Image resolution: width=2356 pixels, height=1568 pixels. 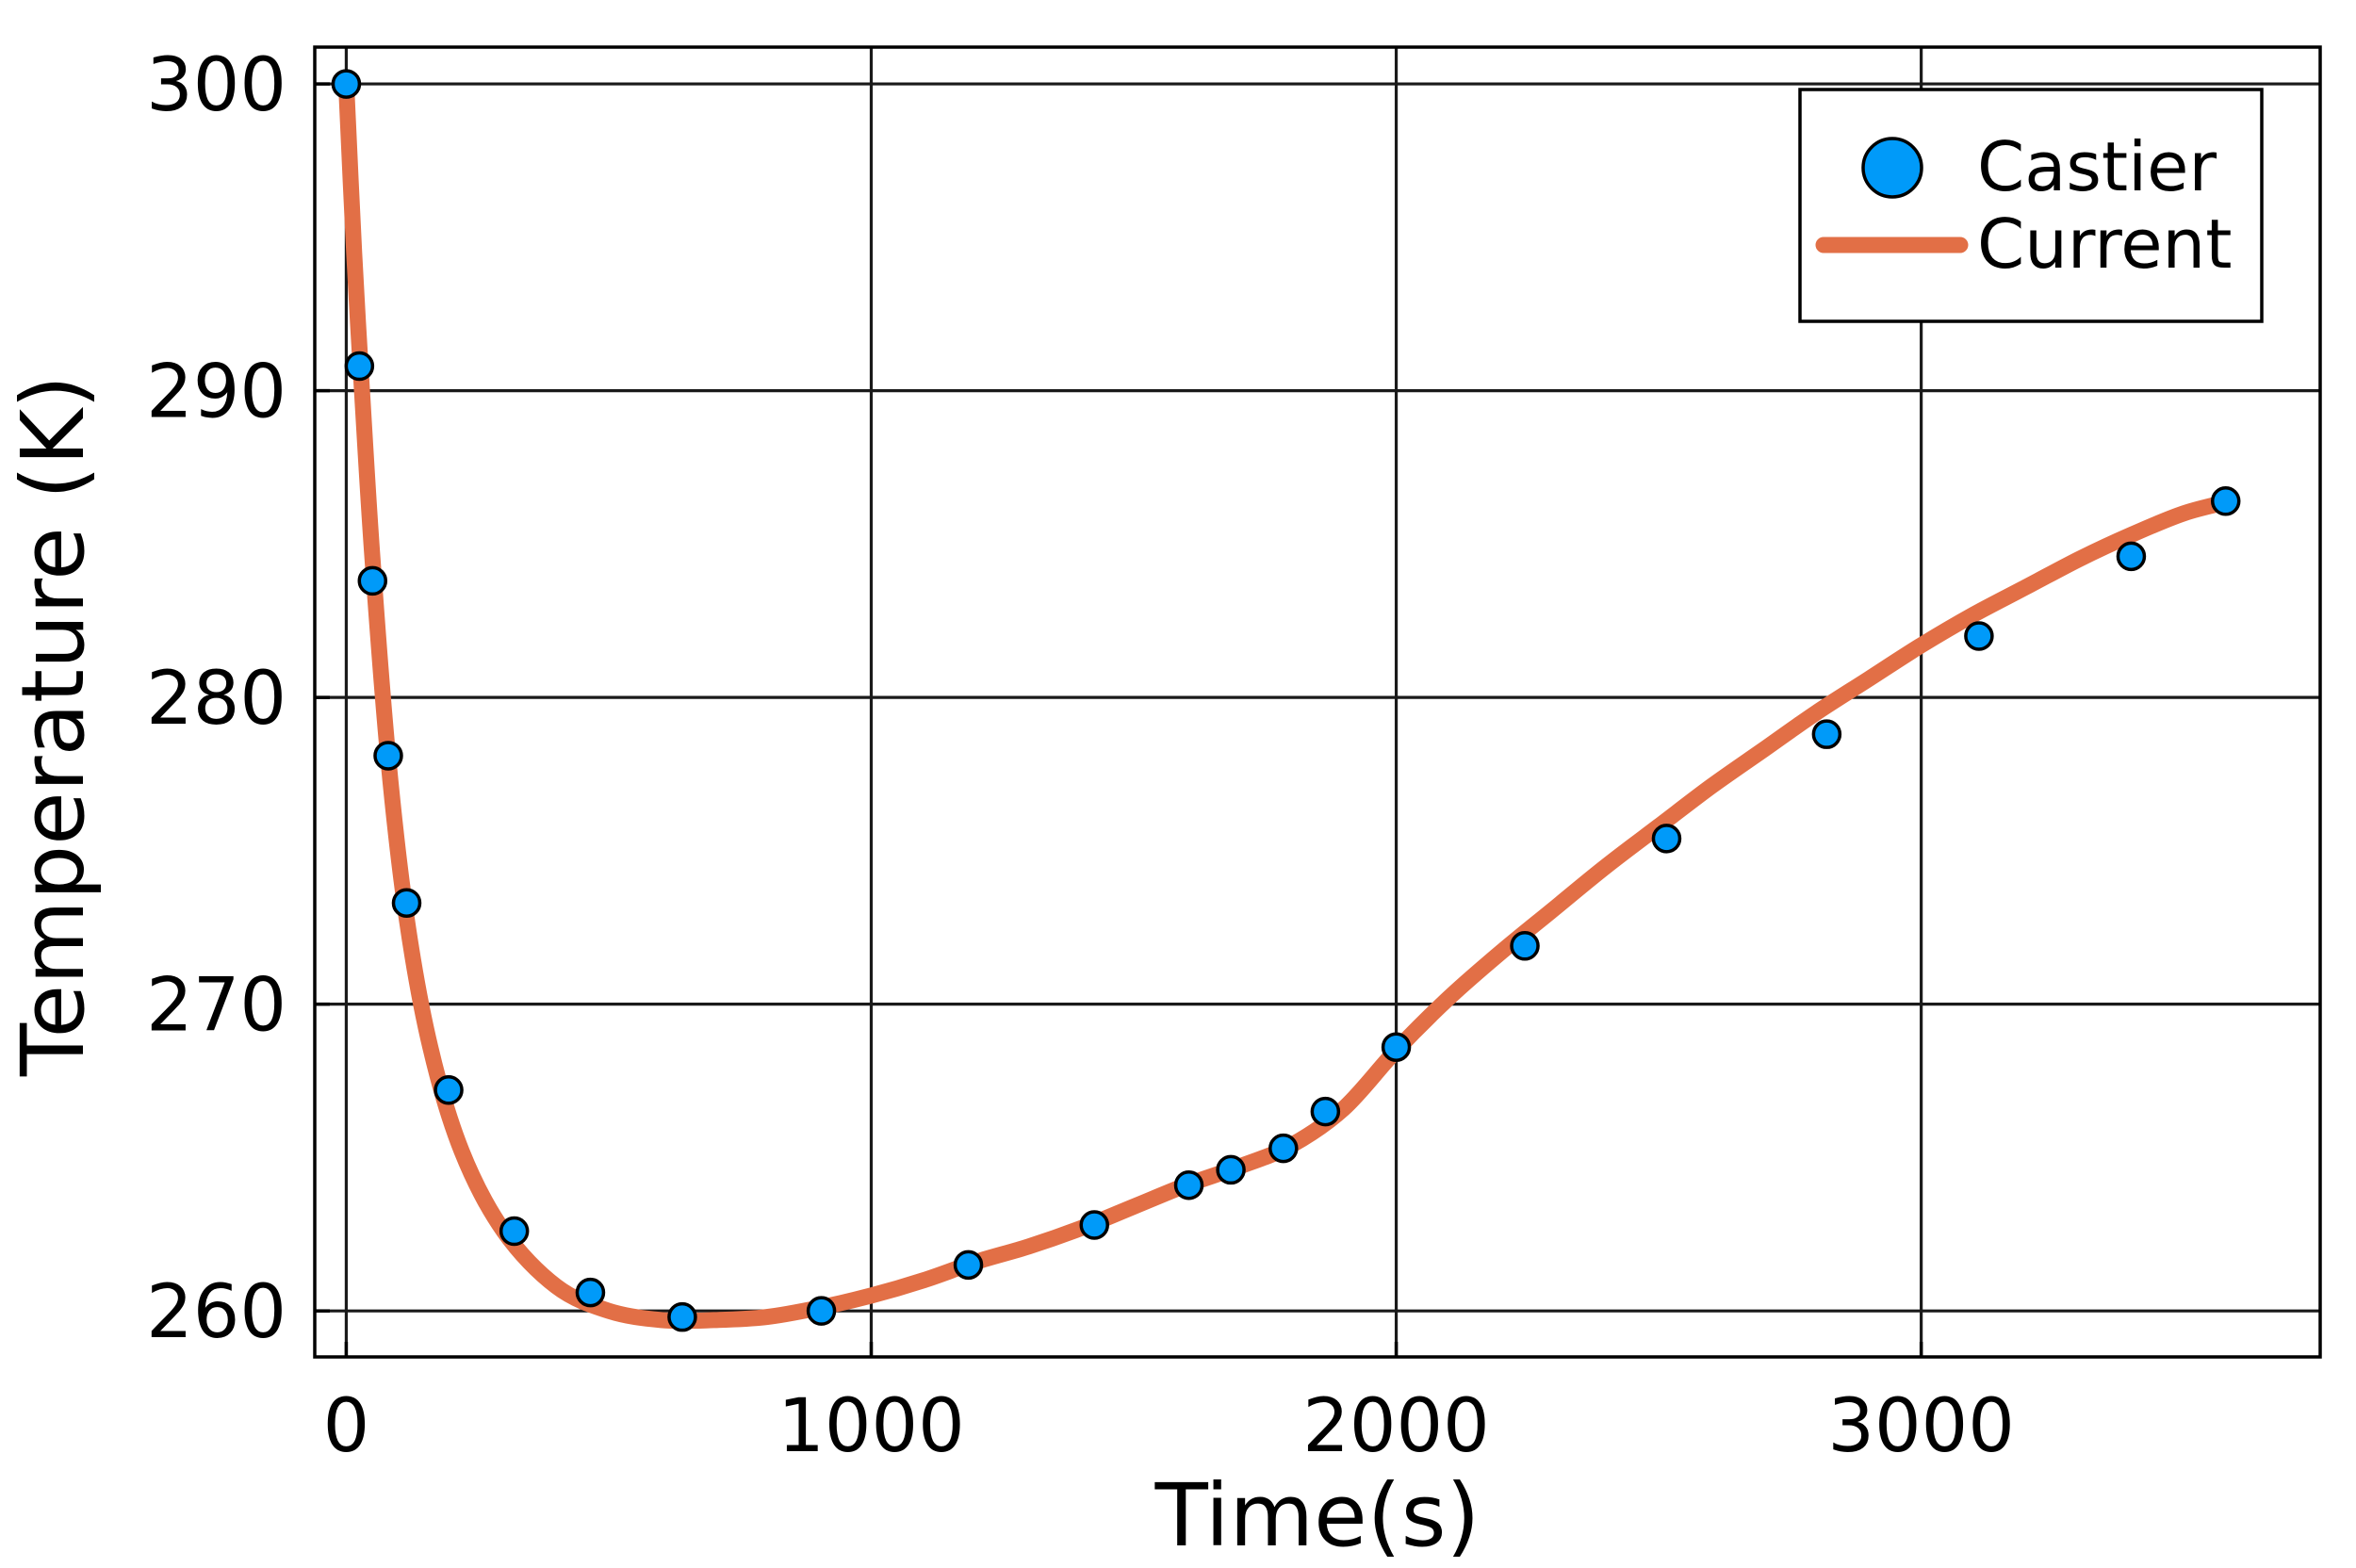 What do you see at coordinates (216, 699) in the screenshot?
I see `y-tick-label: 280` at bounding box center [216, 699].